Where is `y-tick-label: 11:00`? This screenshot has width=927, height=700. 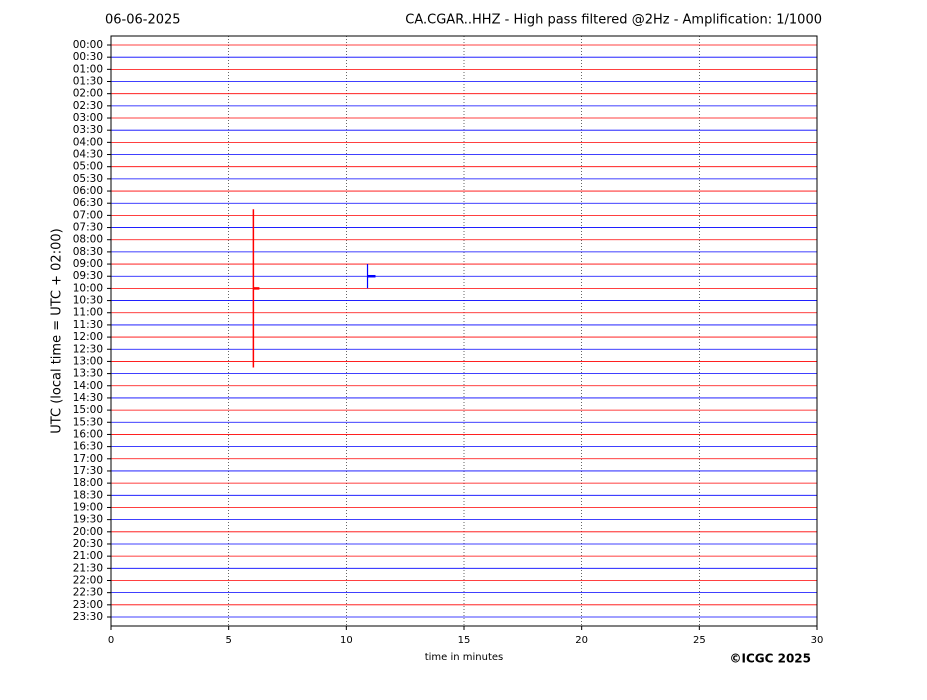
y-tick-label: 11:00 is located at coordinates (88, 313).